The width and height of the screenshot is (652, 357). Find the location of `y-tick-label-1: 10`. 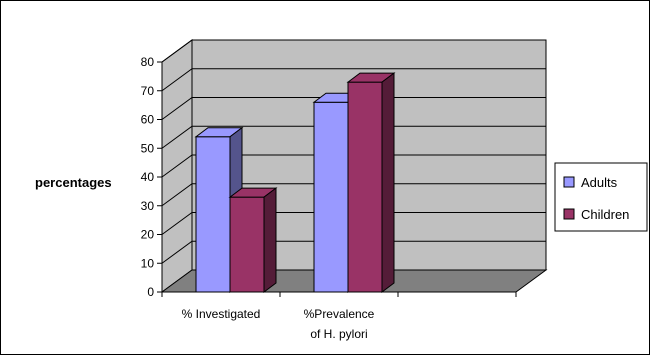

y-tick-label-1: 10 is located at coordinates (148, 263).